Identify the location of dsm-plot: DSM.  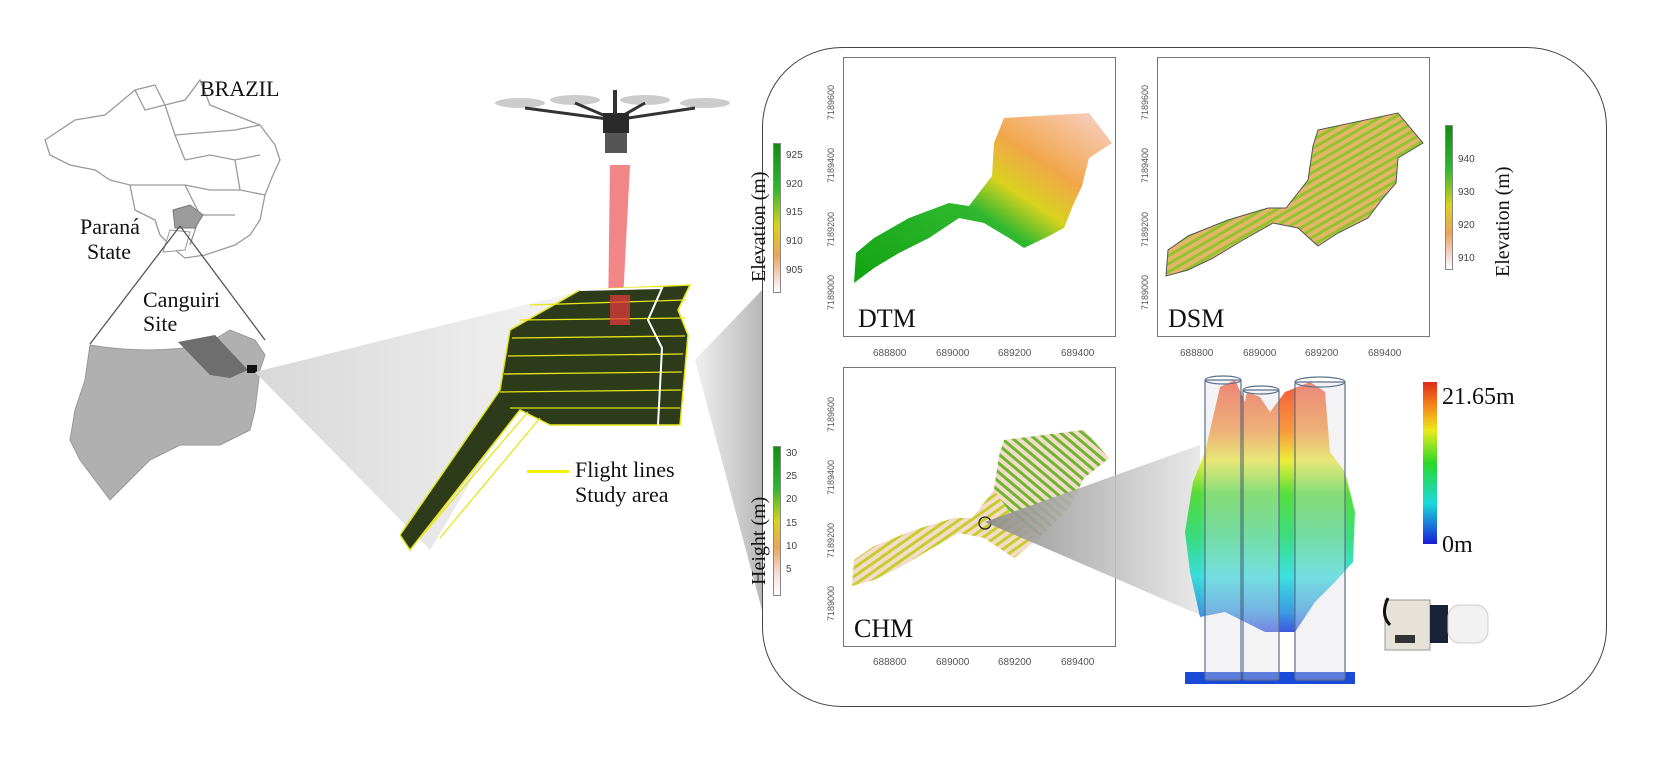
(1293, 197).